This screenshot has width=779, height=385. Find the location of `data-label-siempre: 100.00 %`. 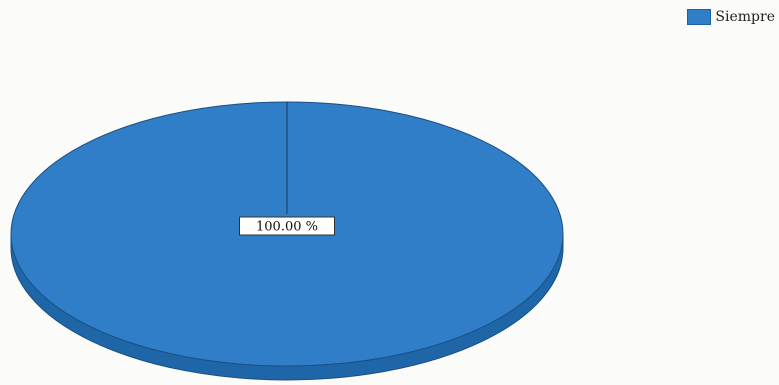

data-label-siempre: 100.00 % is located at coordinates (287, 227).